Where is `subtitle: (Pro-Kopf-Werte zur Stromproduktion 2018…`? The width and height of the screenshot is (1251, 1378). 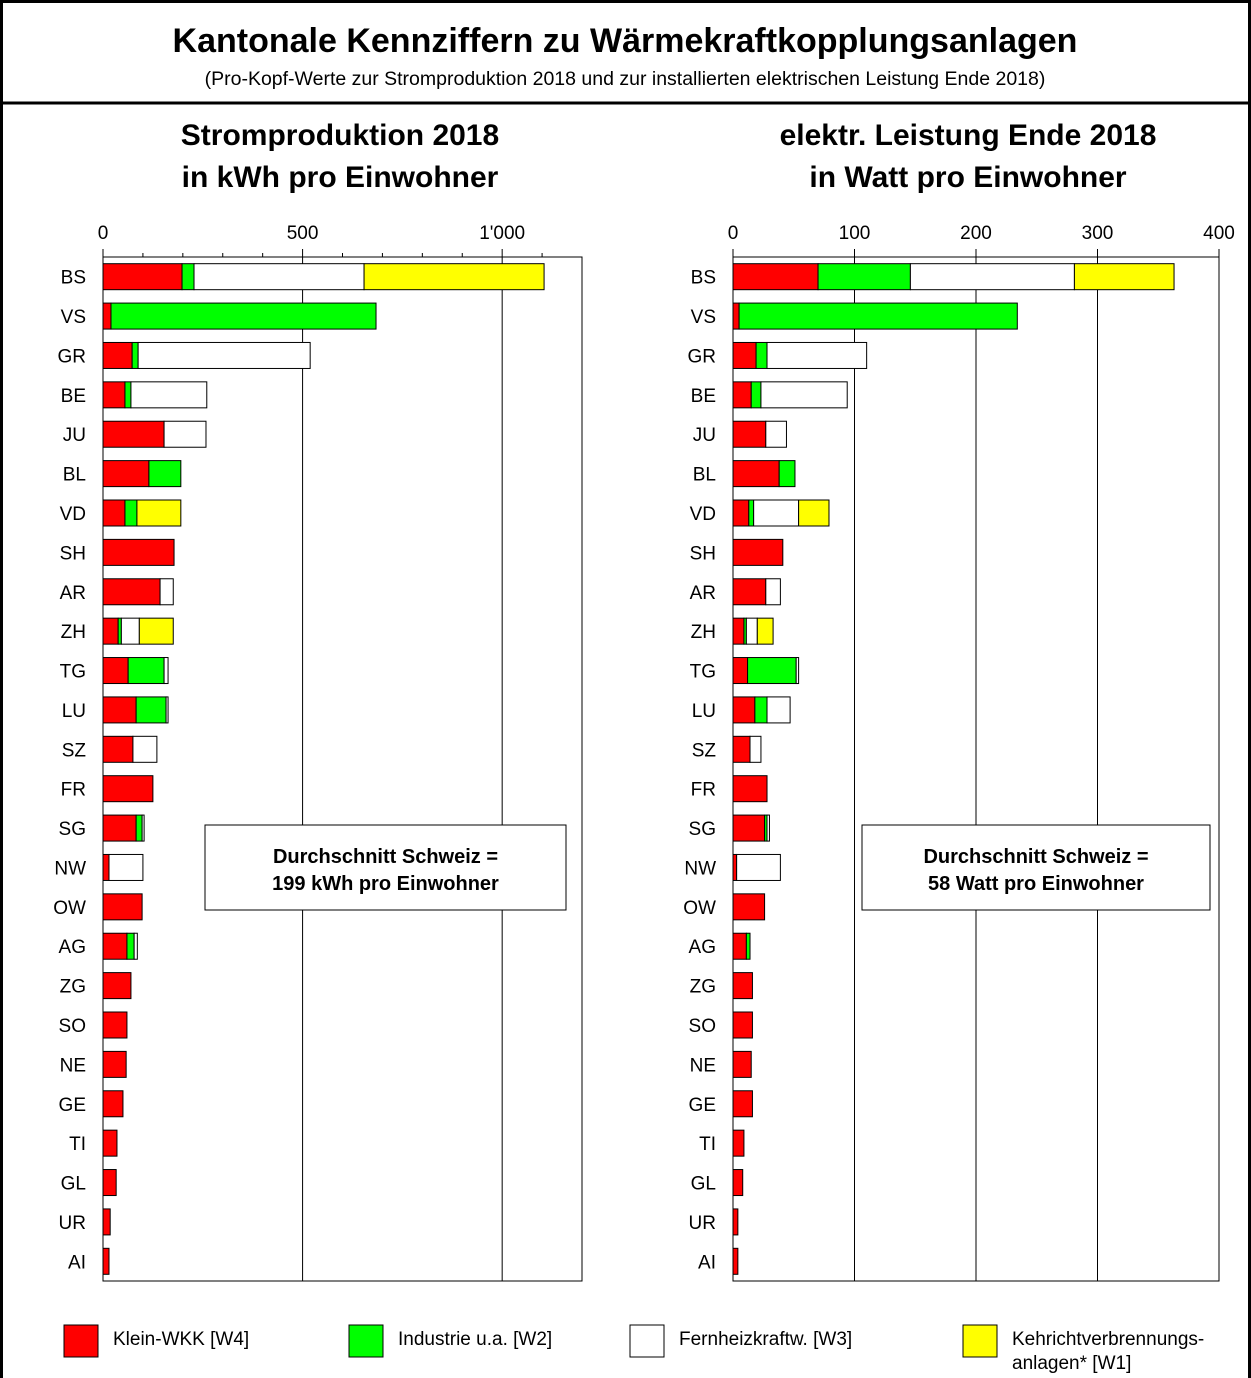
subtitle: (Pro-Kopf-Werte zur Stromproduktion 2018… is located at coordinates (625, 79).